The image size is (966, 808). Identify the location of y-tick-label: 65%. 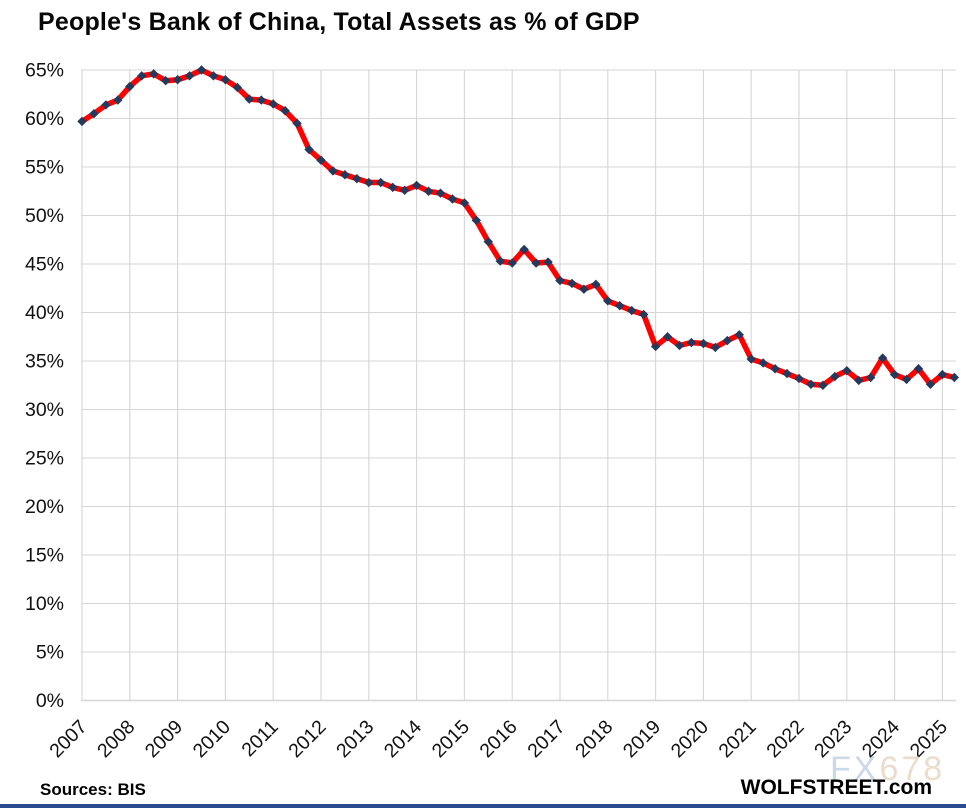
(44, 71).